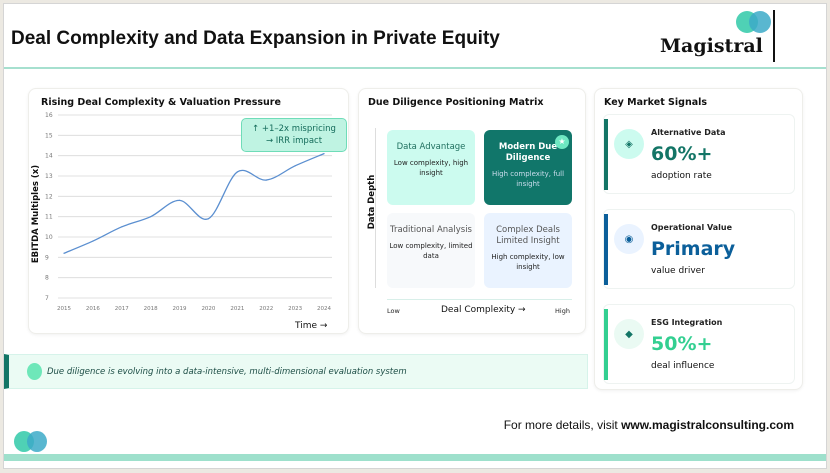 This screenshot has height=473, width=830. What do you see at coordinates (372, 202) in the screenshot?
I see `y-axis-label: Data Depth` at bounding box center [372, 202].